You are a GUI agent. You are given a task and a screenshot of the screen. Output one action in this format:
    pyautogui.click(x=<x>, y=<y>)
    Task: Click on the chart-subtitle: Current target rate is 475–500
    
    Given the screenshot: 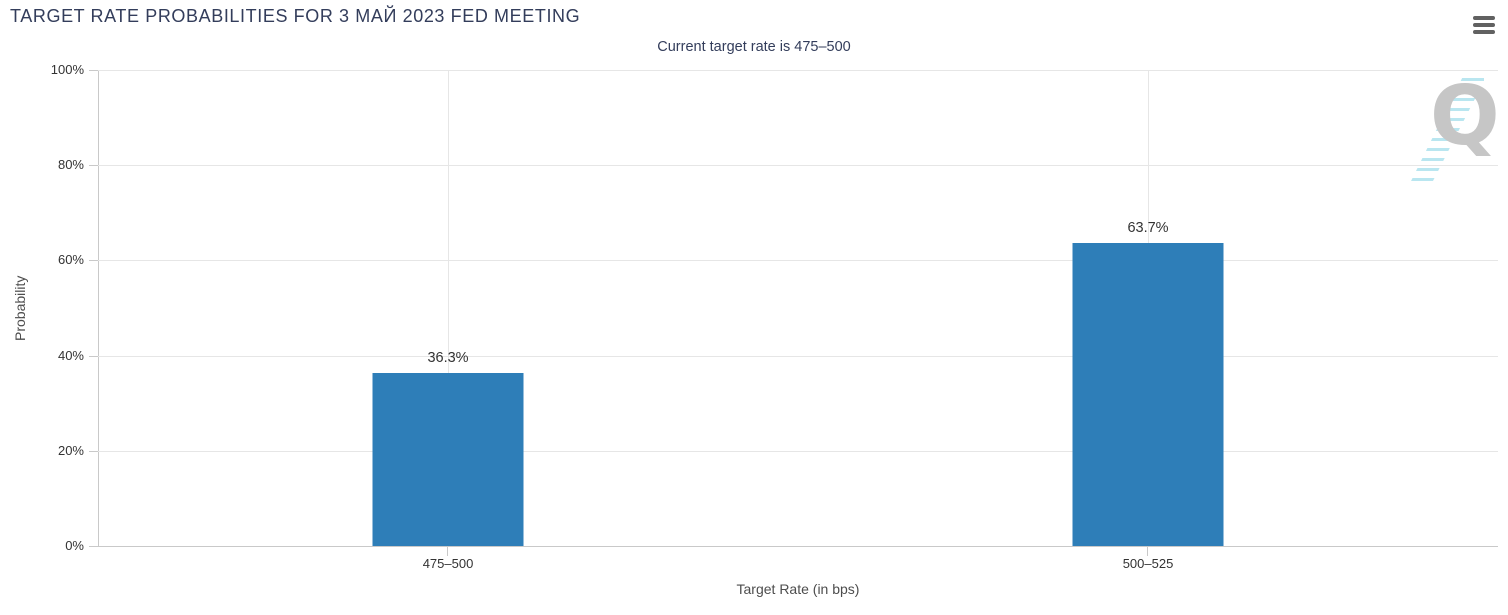 What is the action you would take?
    pyautogui.click(x=754, y=47)
    